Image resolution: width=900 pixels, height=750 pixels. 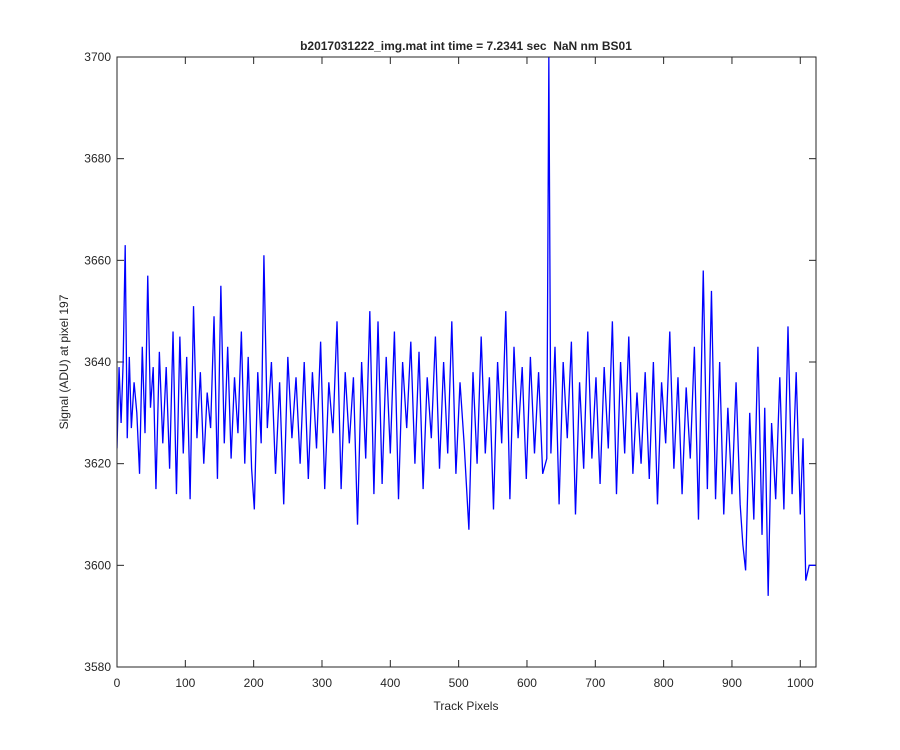 What do you see at coordinates (97, 565) in the screenshot?
I see `y-tick-label: 3600` at bounding box center [97, 565].